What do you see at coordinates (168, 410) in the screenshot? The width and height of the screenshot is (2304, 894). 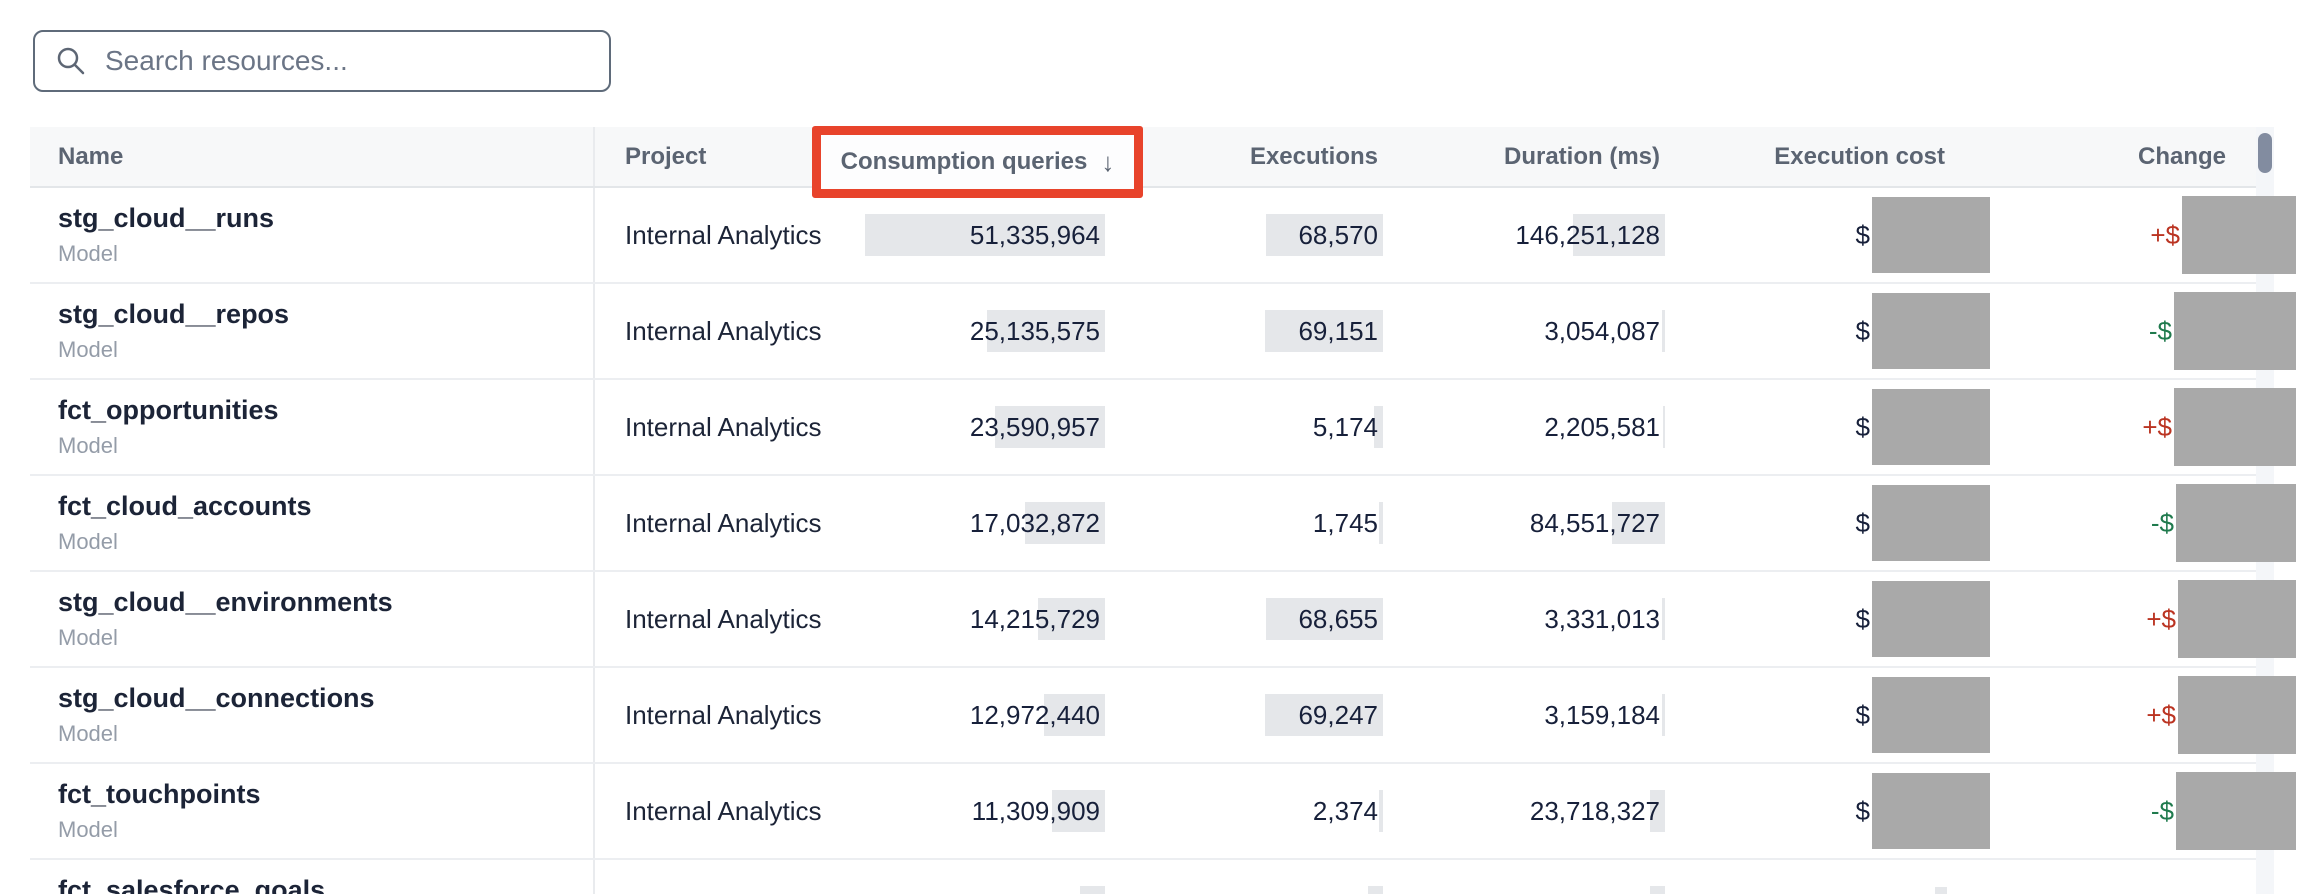 I see `resource-name: fct_opportunities` at bounding box center [168, 410].